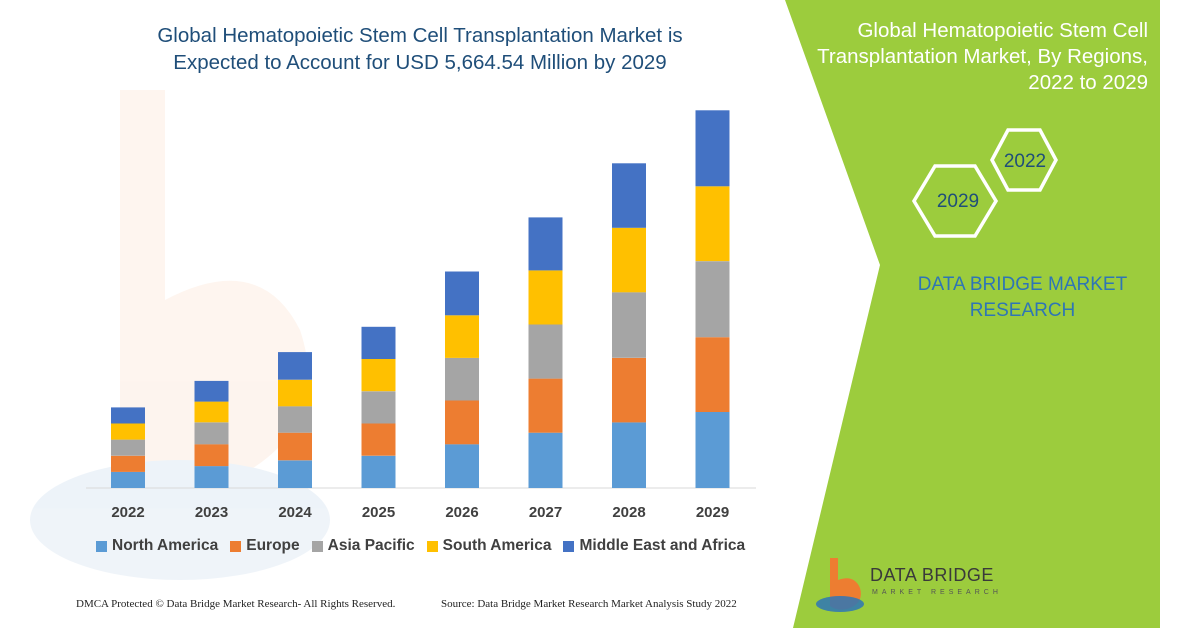  What do you see at coordinates (932, 575) in the screenshot?
I see `logo-name: DATA BRIDGE` at bounding box center [932, 575].